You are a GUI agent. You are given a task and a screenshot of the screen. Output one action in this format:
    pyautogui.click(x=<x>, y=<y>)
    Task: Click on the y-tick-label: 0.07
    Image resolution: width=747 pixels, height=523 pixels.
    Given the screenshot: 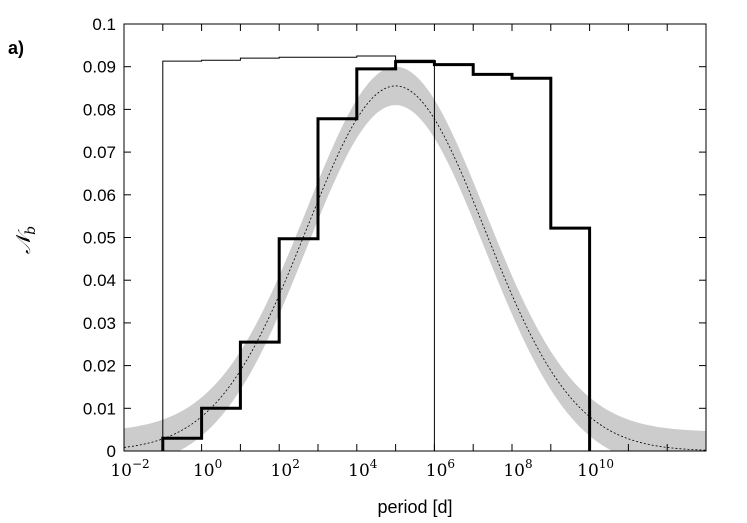 What is the action you would take?
    pyautogui.click(x=99, y=152)
    